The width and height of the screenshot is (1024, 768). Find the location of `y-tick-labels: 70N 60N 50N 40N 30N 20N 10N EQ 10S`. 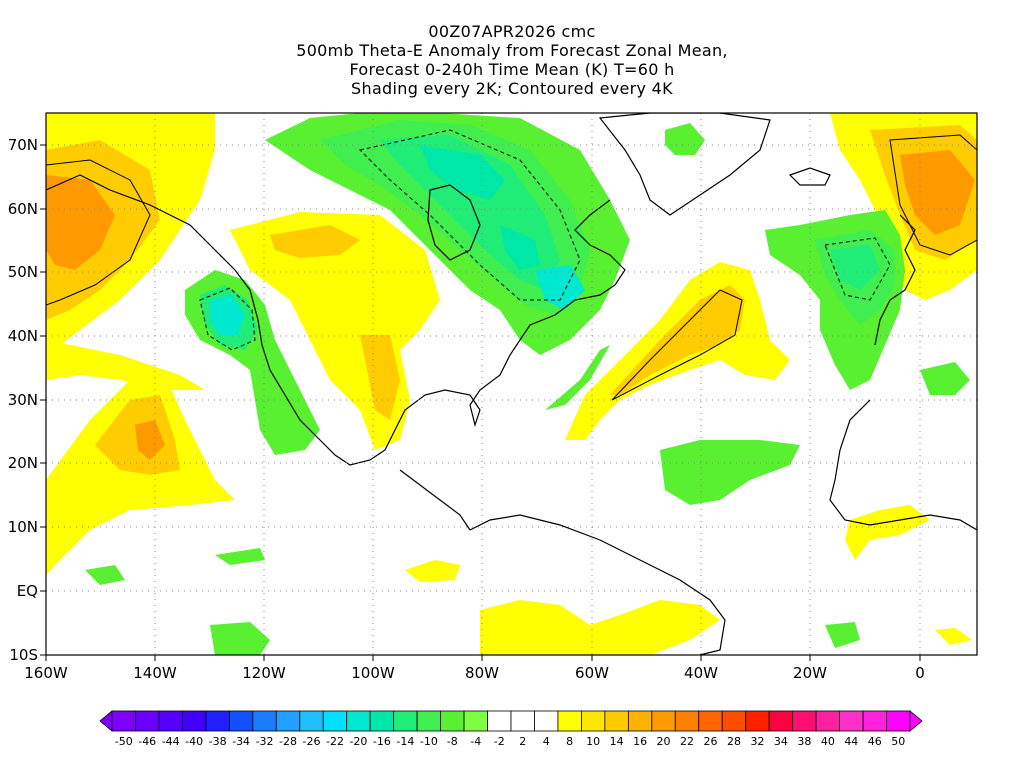

y-tick-labels: 70N 60N 50N 40N 30N 20N 10N EQ 10S is located at coordinates (23, 400).